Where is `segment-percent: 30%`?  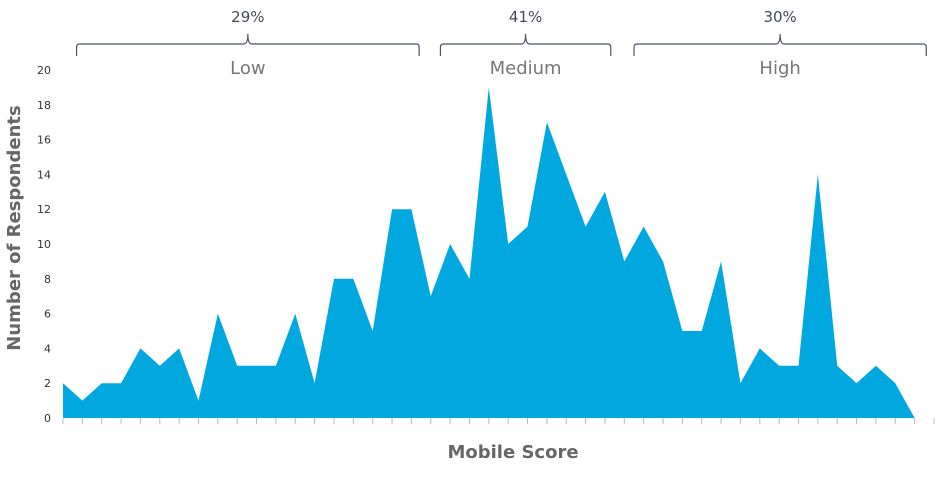
segment-percent: 30% is located at coordinates (779, 17).